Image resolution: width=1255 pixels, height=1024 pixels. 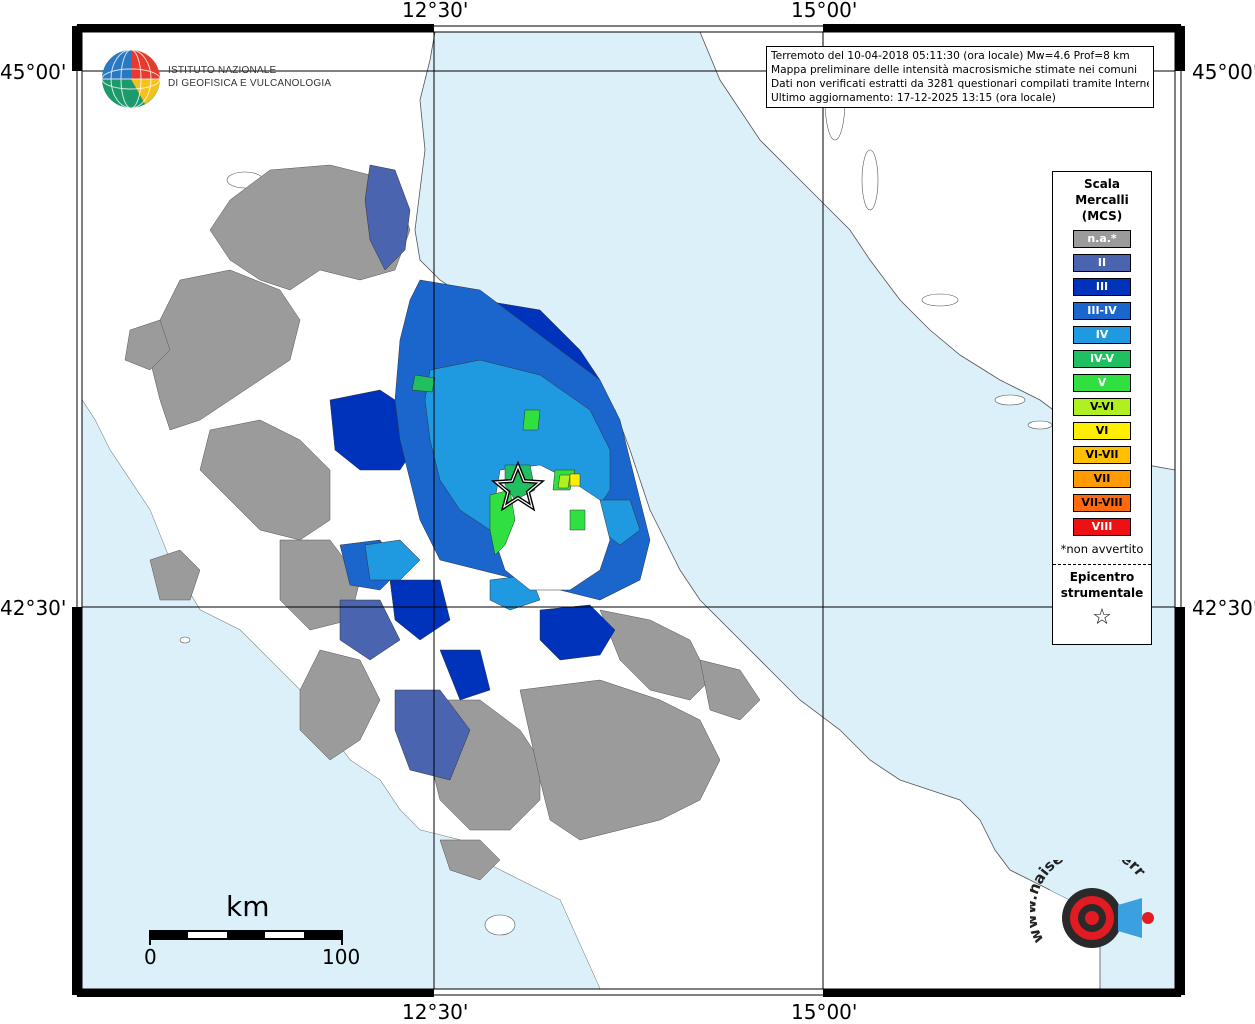 What do you see at coordinates (1102, 564) in the screenshot?
I see `legend-separator` at bounding box center [1102, 564].